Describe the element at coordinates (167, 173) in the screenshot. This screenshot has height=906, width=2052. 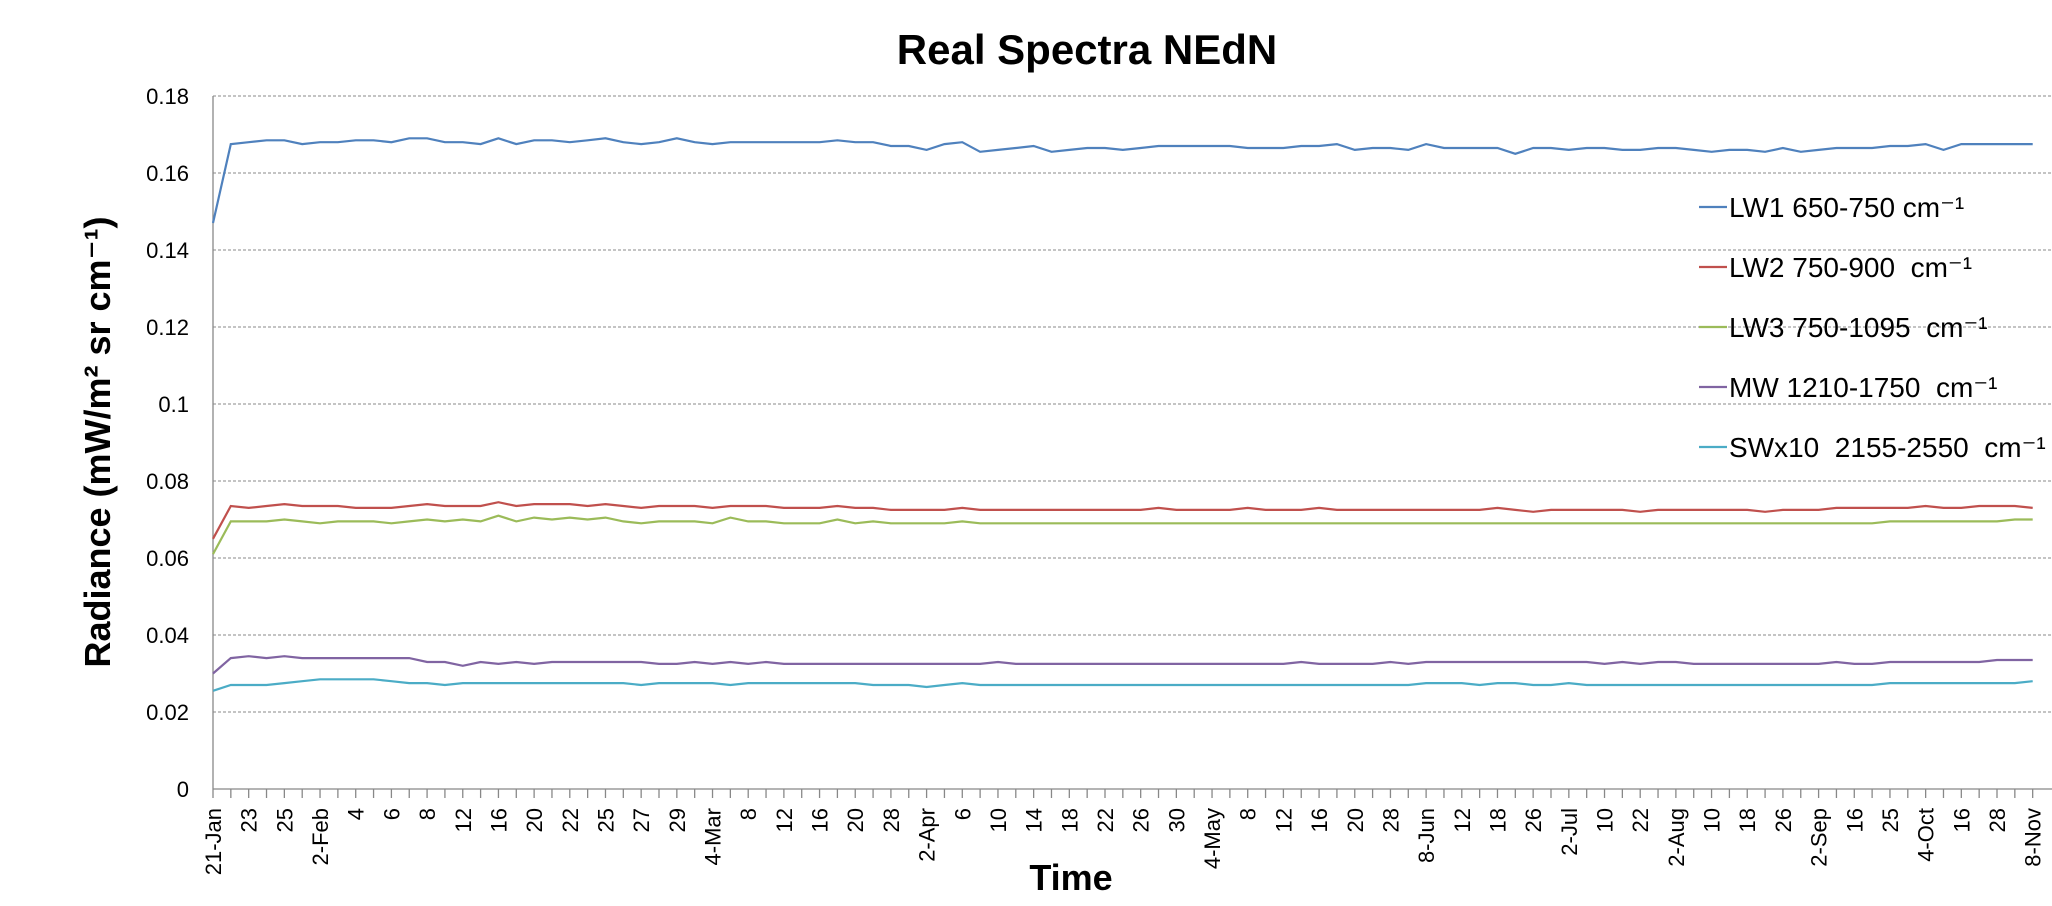
I see `y-tick-label: 0.16` at that location.